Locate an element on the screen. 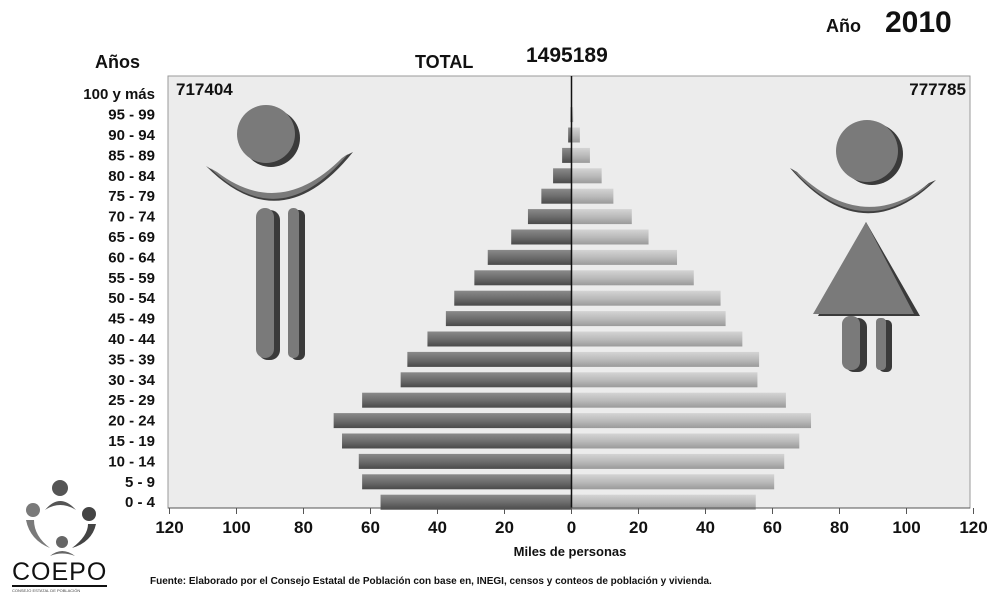  age-group-label: 55 - 59 is located at coordinates (131, 278).